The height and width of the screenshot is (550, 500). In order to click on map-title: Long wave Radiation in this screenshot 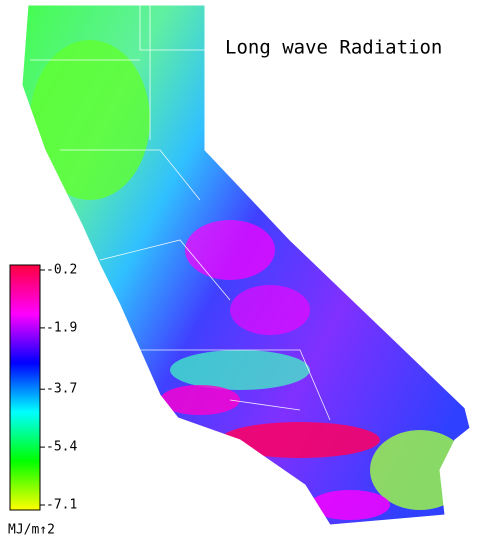, I will do `click(333, 48)`.